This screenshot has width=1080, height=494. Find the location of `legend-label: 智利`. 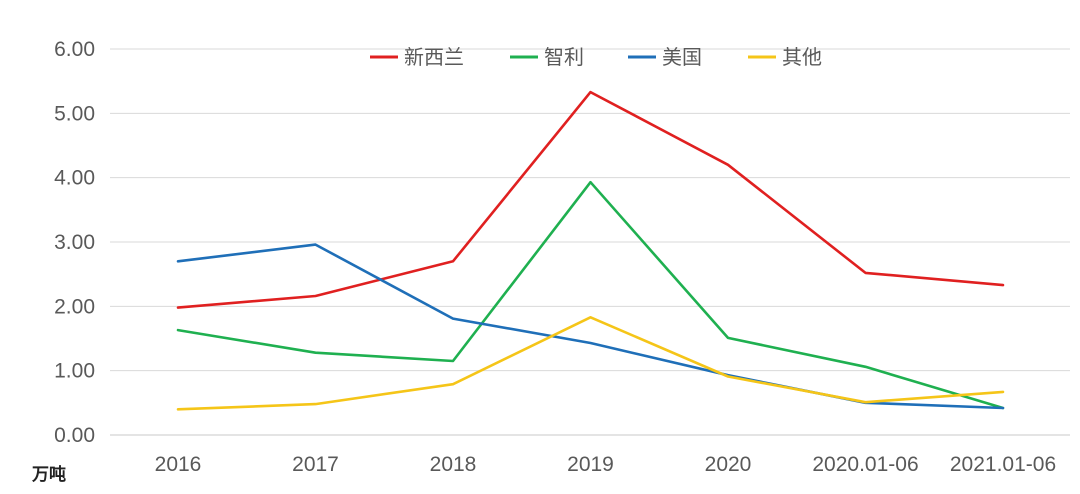

legend-label: 智利 is located at coordinates (564, 57).